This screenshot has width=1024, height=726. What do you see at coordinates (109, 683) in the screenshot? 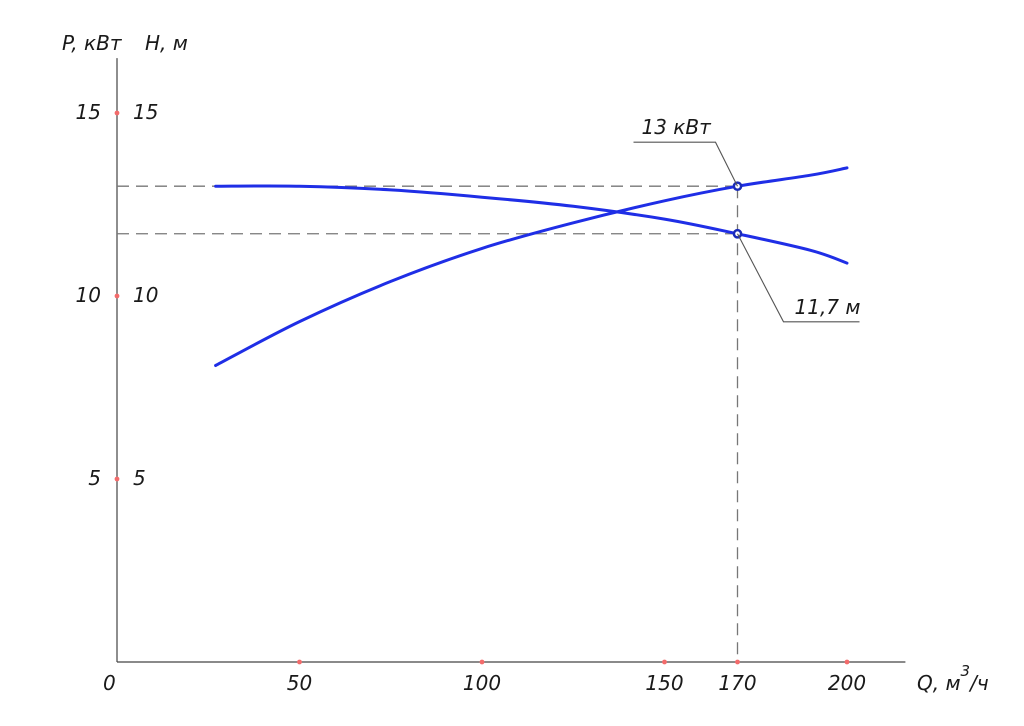
I see `origin-label: 0` at bounding box center [109, 683].